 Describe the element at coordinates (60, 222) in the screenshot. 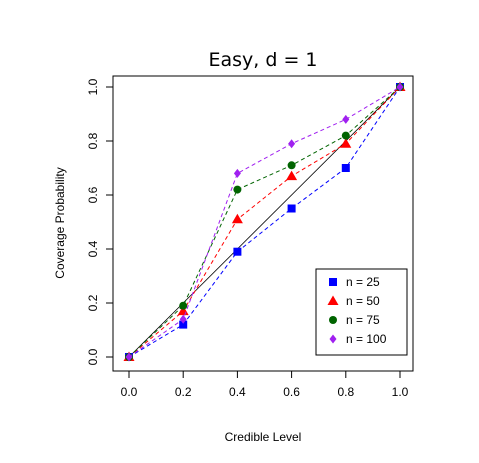

I see `y-axis-title: Coverage Probability` at that location.